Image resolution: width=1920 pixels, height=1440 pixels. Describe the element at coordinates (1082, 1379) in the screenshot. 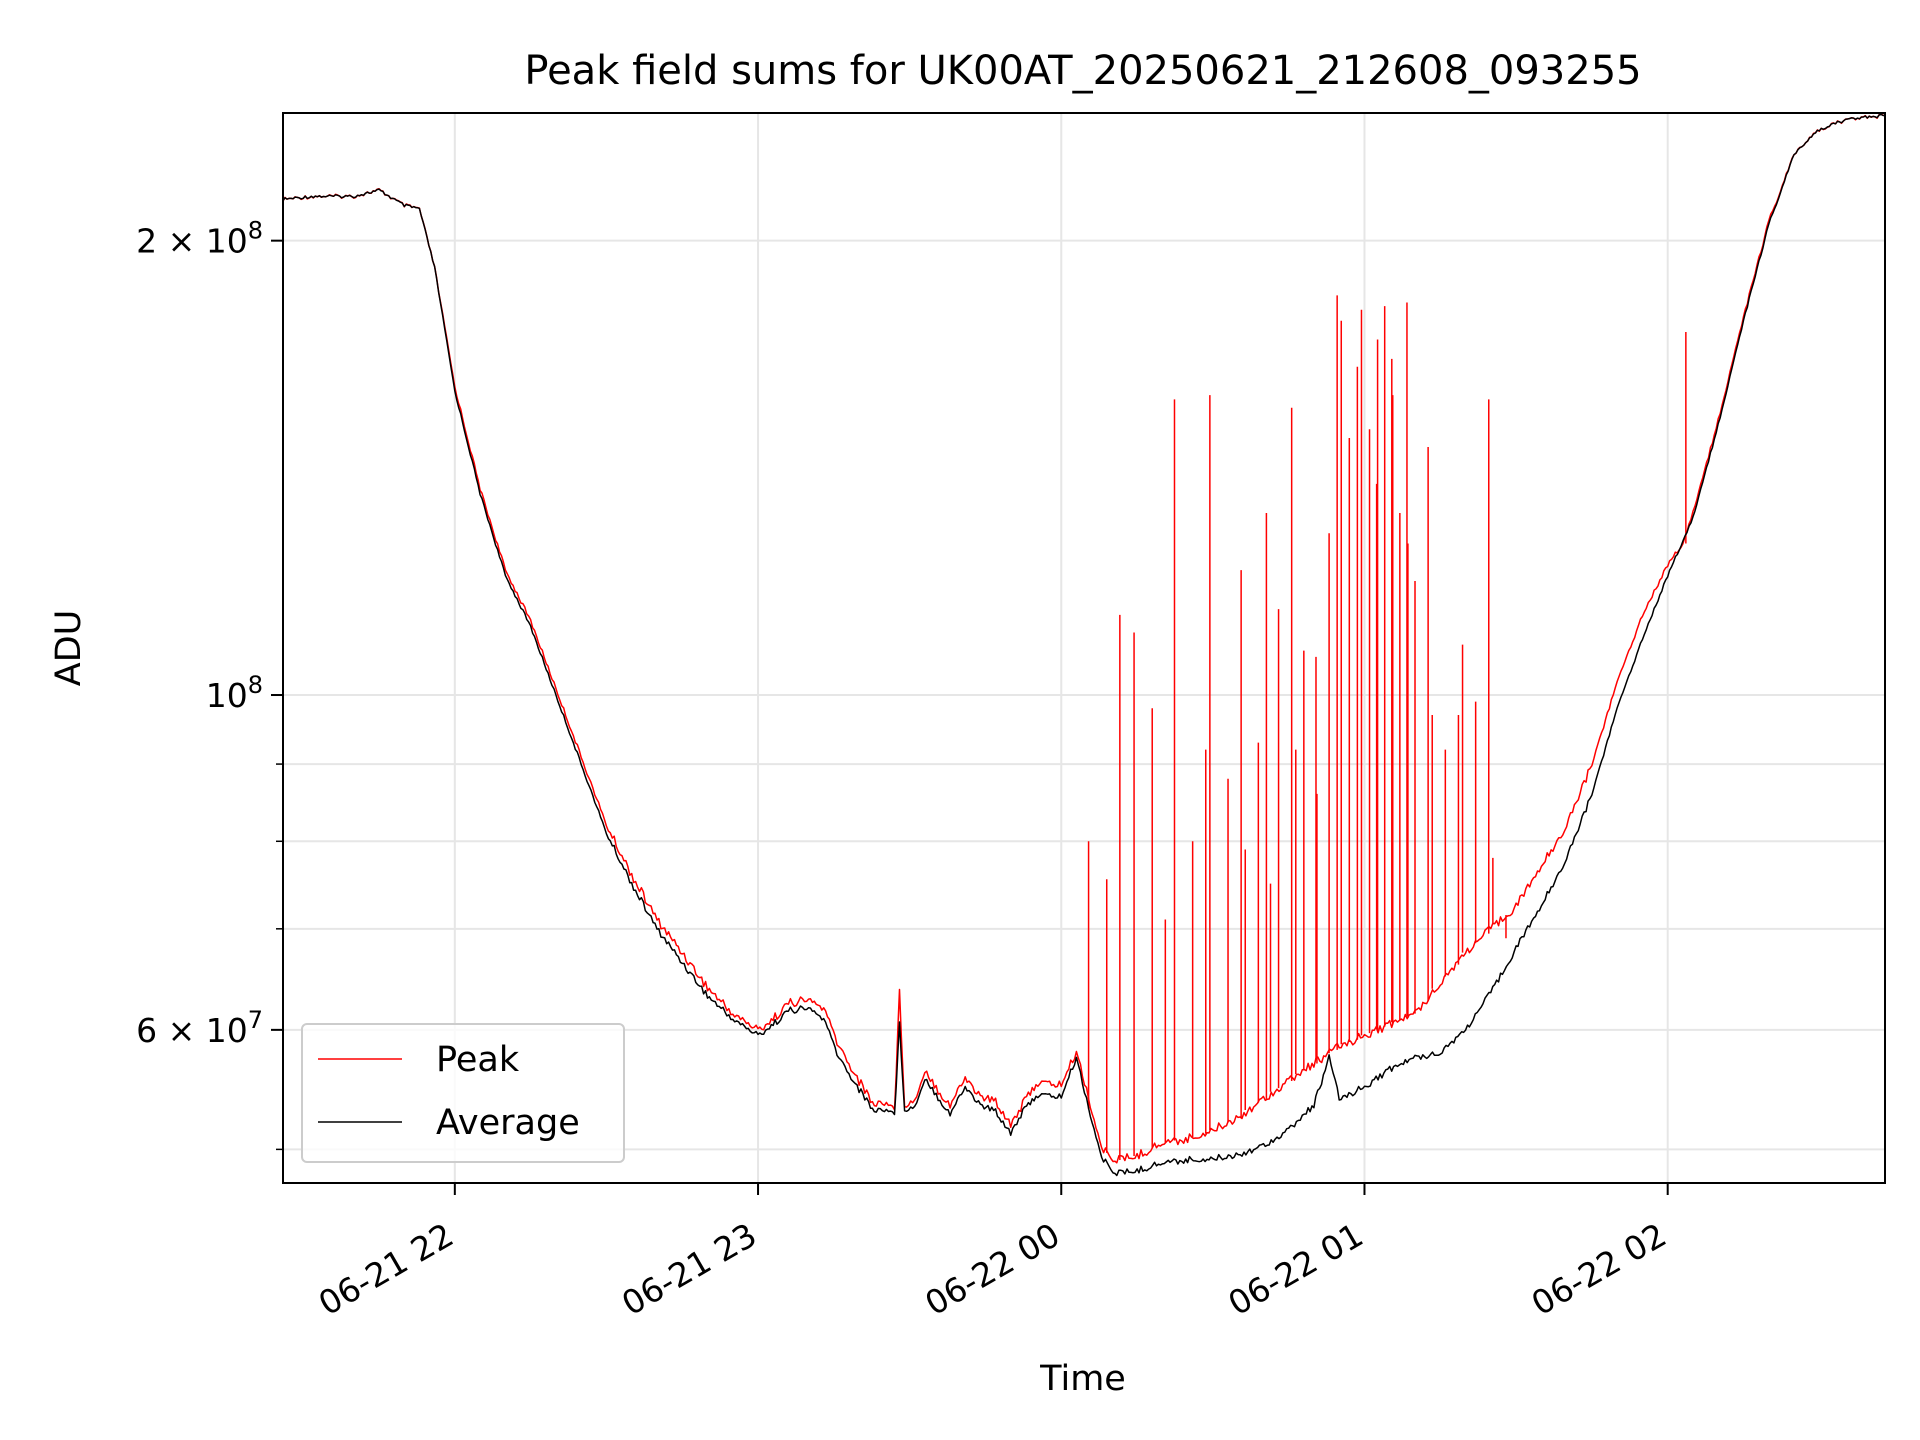

I see `x-axis-label: Time` at that location.